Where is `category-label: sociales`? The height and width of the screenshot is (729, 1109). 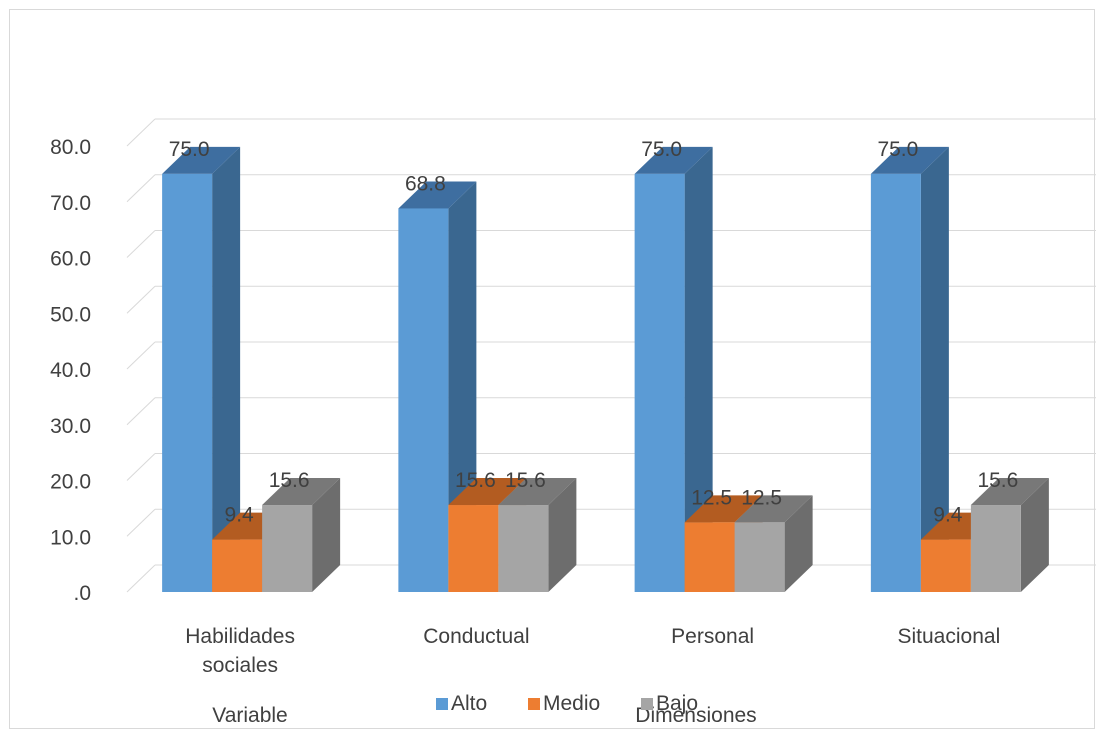
category-label: sociales is located at coordinates (240, 665).